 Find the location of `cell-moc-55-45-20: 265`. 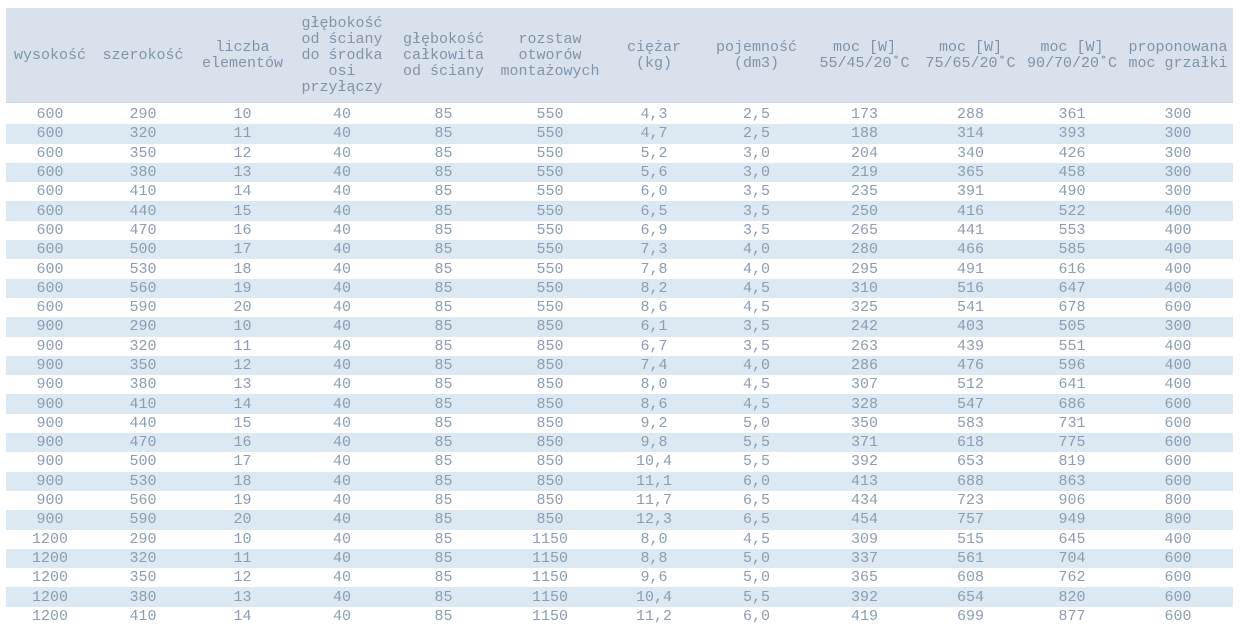

cell-moc-55-45-20: 265 is located at coordinates (864, 230).